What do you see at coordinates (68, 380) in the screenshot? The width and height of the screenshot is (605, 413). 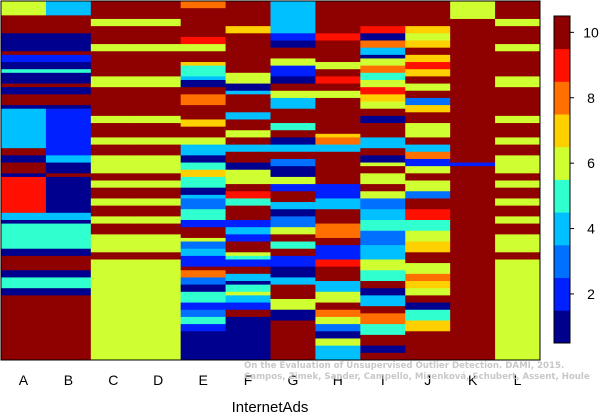 I see `column-label-b: B` at bounding box center [68, 380].